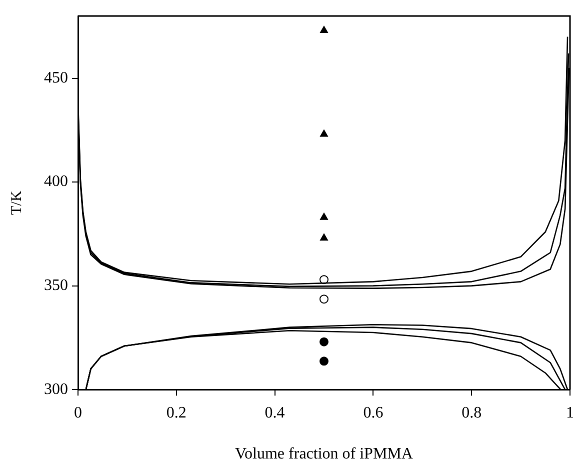 Image resolution: width=582 pixels, height=474 pixels. Describe the element at coordinates (472, 413) in the screenshot. I see `x-tick-label: 0.8` at that location.